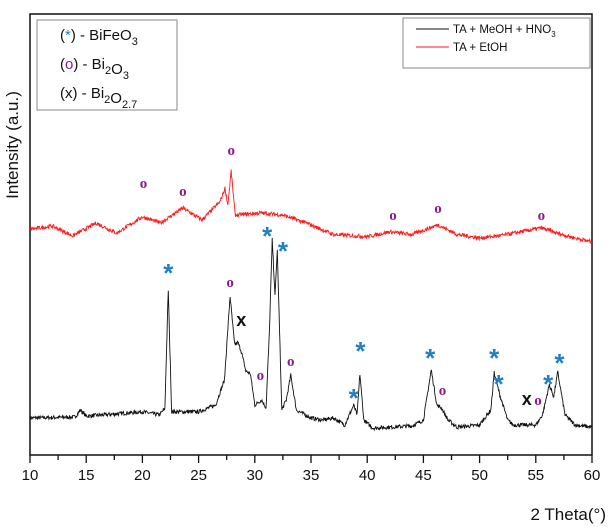 This screenshot has width=610, height=527. Describe the element at coordinates (30, 475) in the screenshot. I see `x-tick-label: 10` at that location.